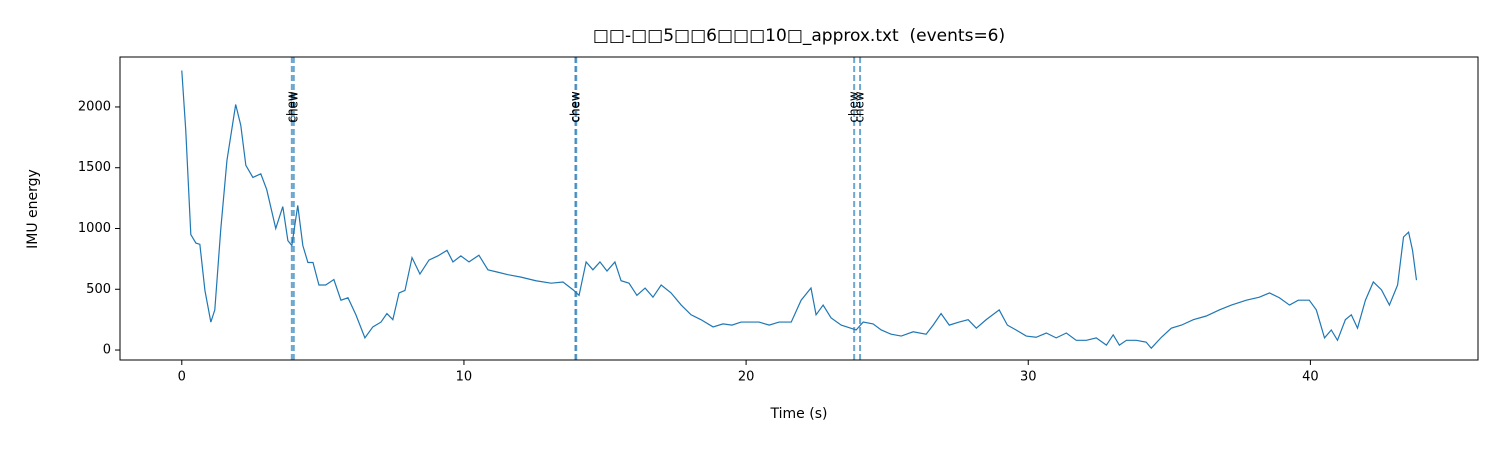 Image resolution: width=1500 pixels, height=450 pixels. I want to click on y-tick-label: 0, so click(107, 350).